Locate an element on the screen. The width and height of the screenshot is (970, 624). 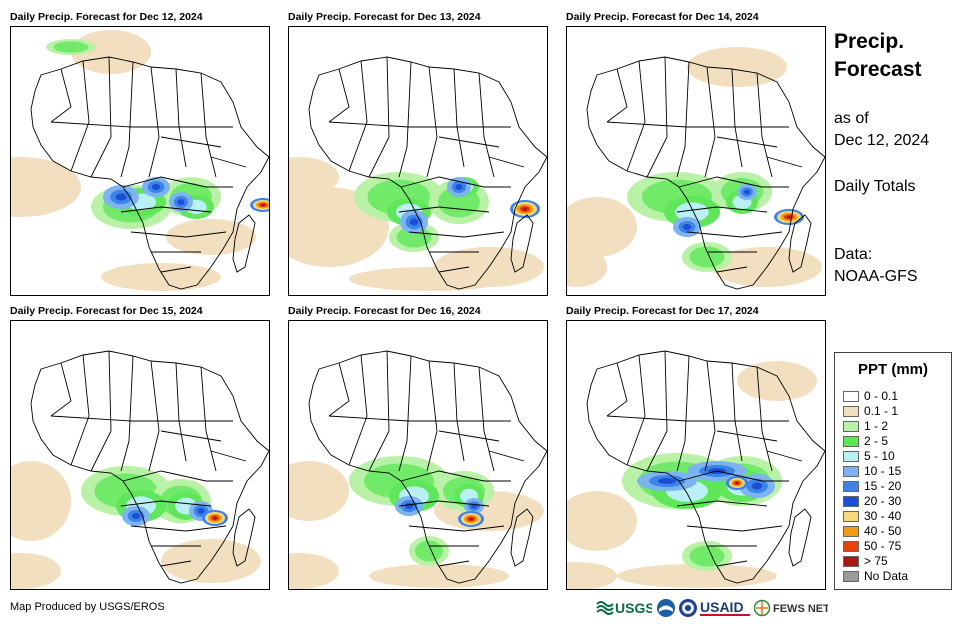
panel-title: Daily Precip. Forecast for Dec 15, 2024 is located at coordinates (106, 311).